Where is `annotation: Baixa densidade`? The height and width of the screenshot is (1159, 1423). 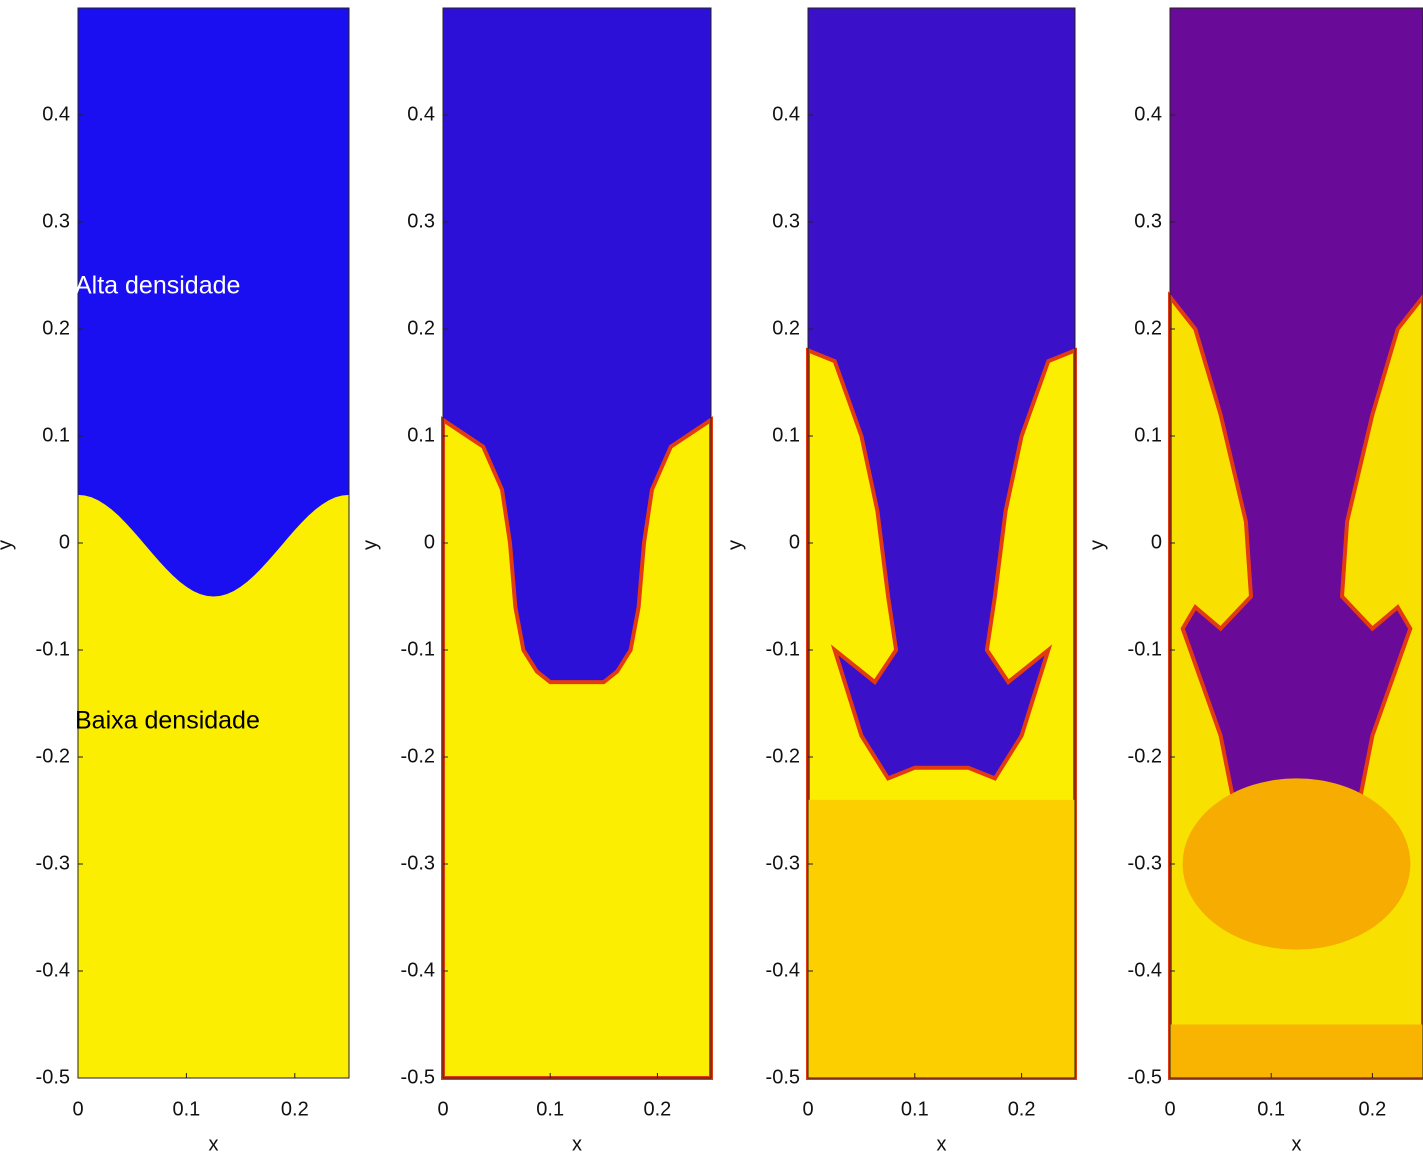 annotation: Baixa densidade is located at coordinates (167, 721).